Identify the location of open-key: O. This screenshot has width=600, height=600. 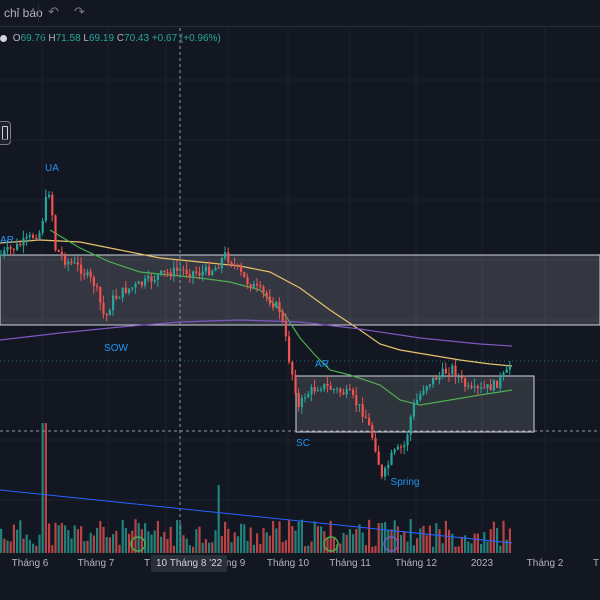
(16, 38).